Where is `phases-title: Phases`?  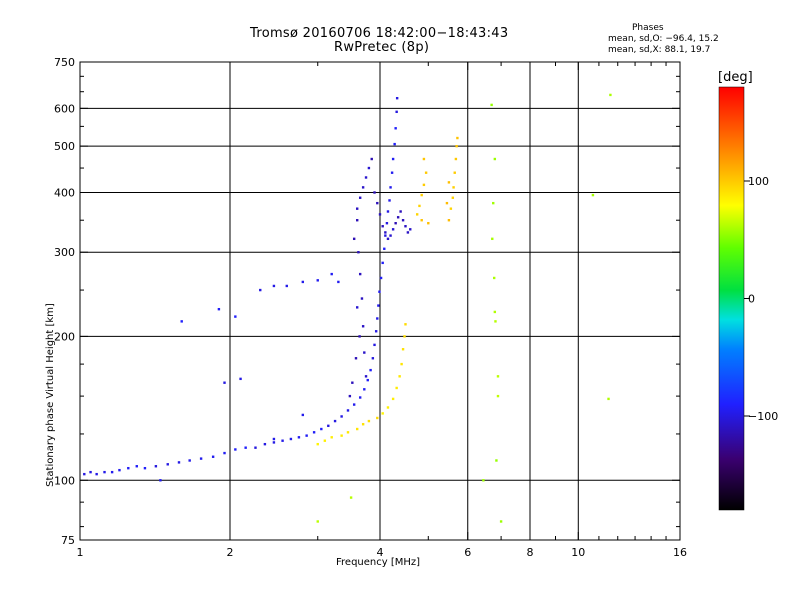 phases-title: Phases is located at coordinates (648, 28).